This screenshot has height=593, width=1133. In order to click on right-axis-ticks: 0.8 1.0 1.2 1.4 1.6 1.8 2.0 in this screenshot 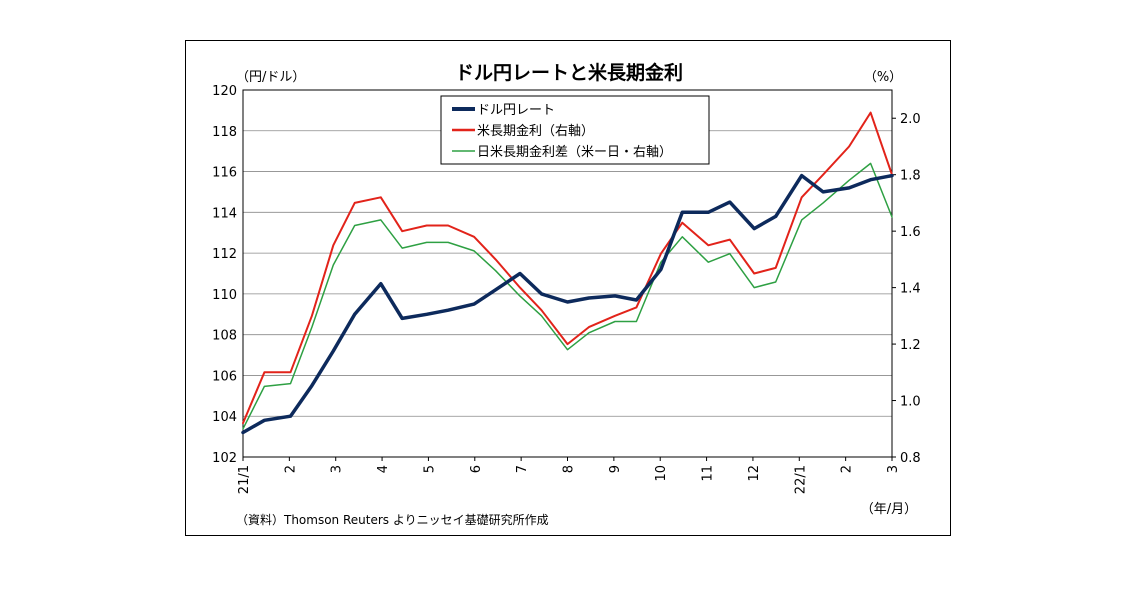, I will do `click(906, 289)`.